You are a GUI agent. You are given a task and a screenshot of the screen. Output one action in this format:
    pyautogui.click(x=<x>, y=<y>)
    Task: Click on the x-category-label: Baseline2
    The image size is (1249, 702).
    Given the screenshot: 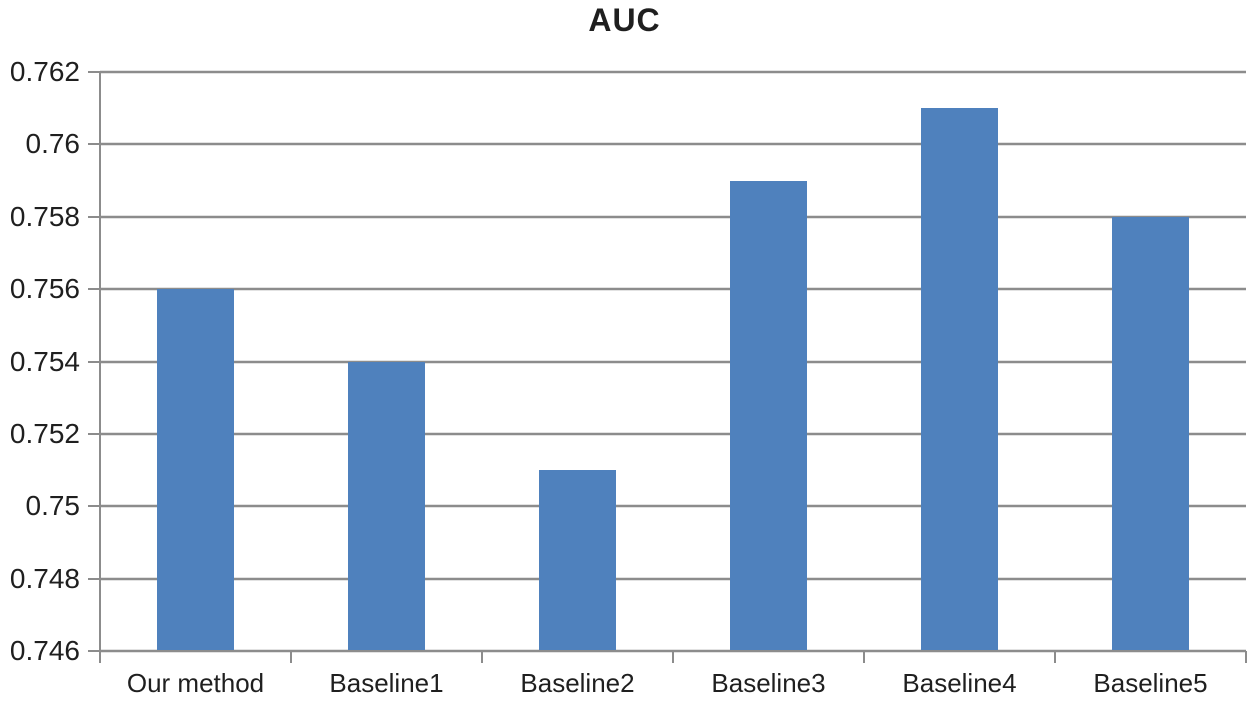 What is the action you would take?
    pyautogui.click(x=577, y=683)
    